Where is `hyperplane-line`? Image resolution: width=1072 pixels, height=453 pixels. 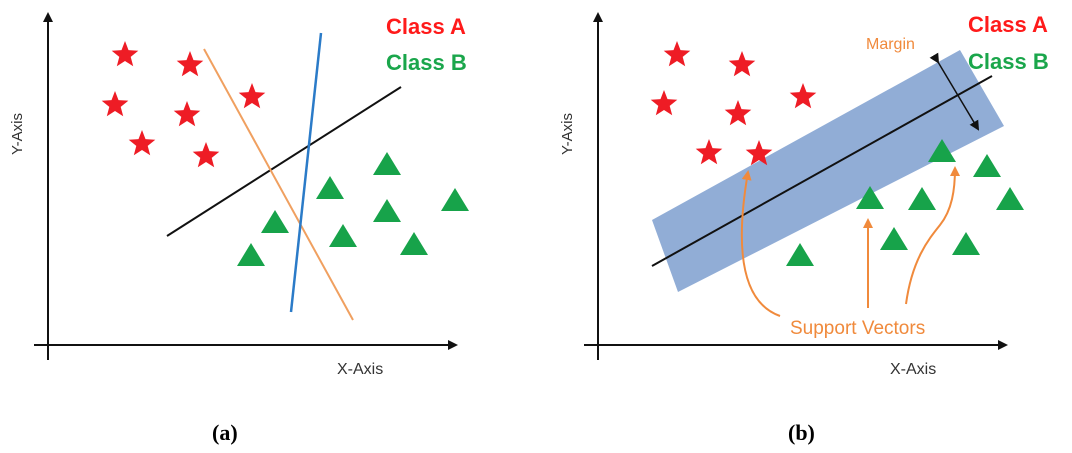 hyperplane-line is located at coordinates (822, 171).